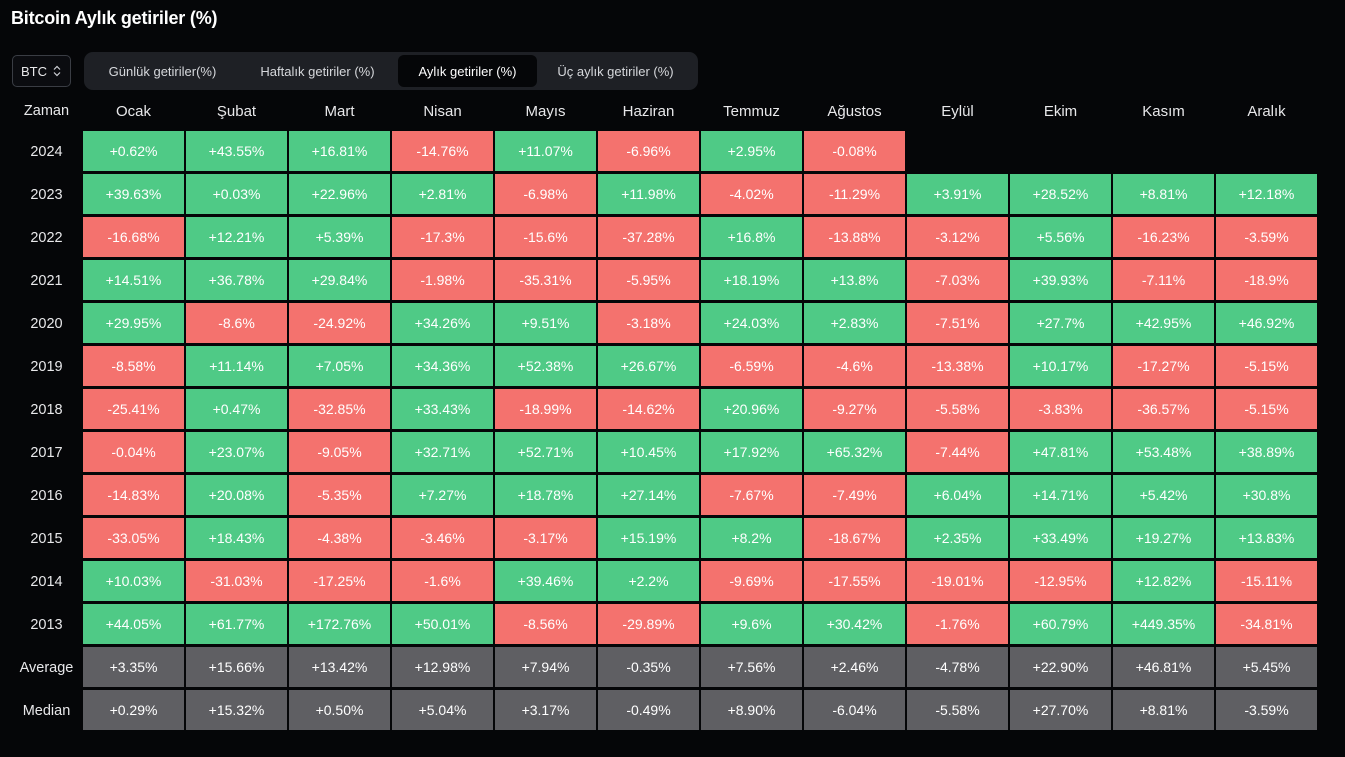  Describe the element at coordinates (854, 237) in the screenshot. I see `return-cell: -13.88%` at that location.